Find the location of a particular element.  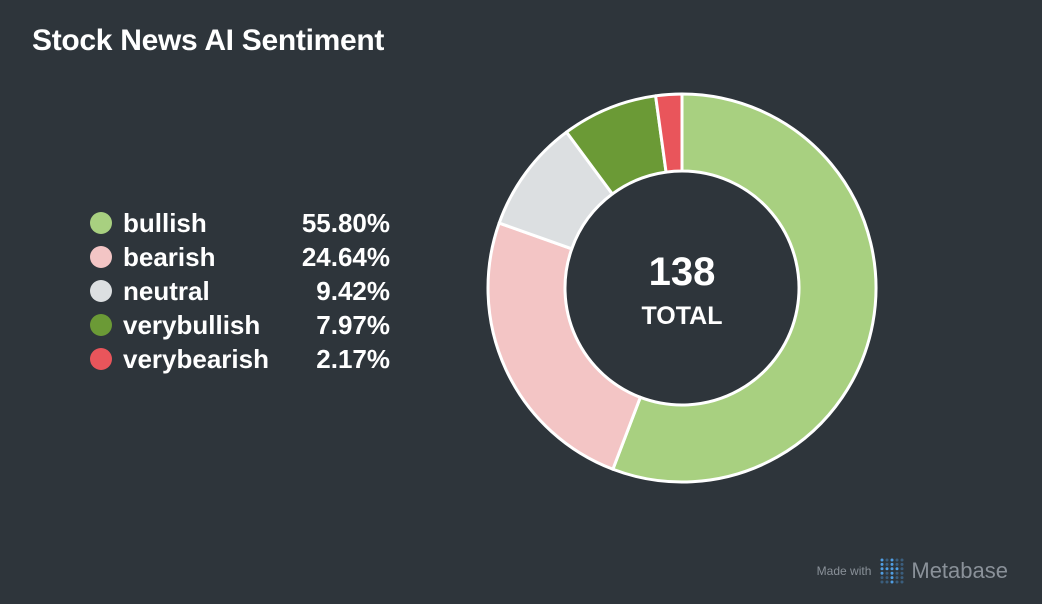

center-total-value: 138 is located at coordinates (682, 272).